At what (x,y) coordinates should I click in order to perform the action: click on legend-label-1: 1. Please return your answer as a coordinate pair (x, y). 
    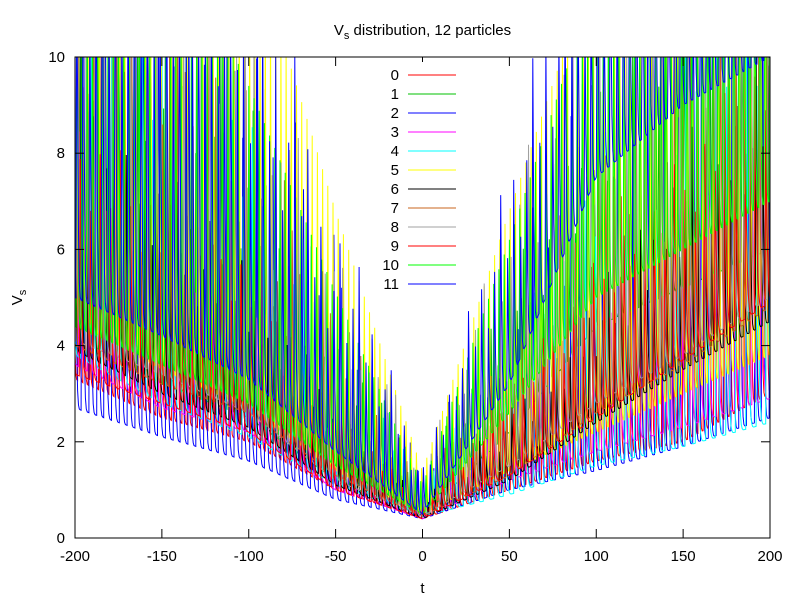
    Looking at the image, I should click on (395, 94).